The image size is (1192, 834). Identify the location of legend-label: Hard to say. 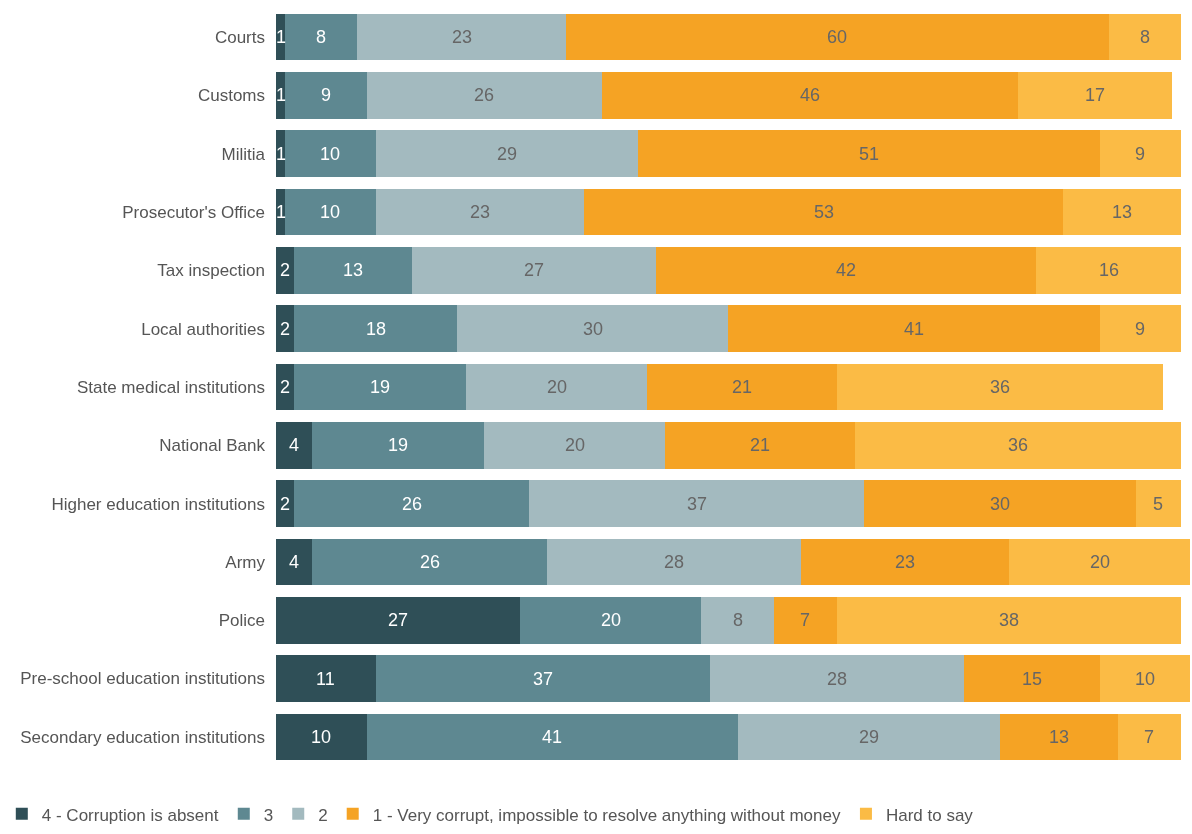
(929, 815).